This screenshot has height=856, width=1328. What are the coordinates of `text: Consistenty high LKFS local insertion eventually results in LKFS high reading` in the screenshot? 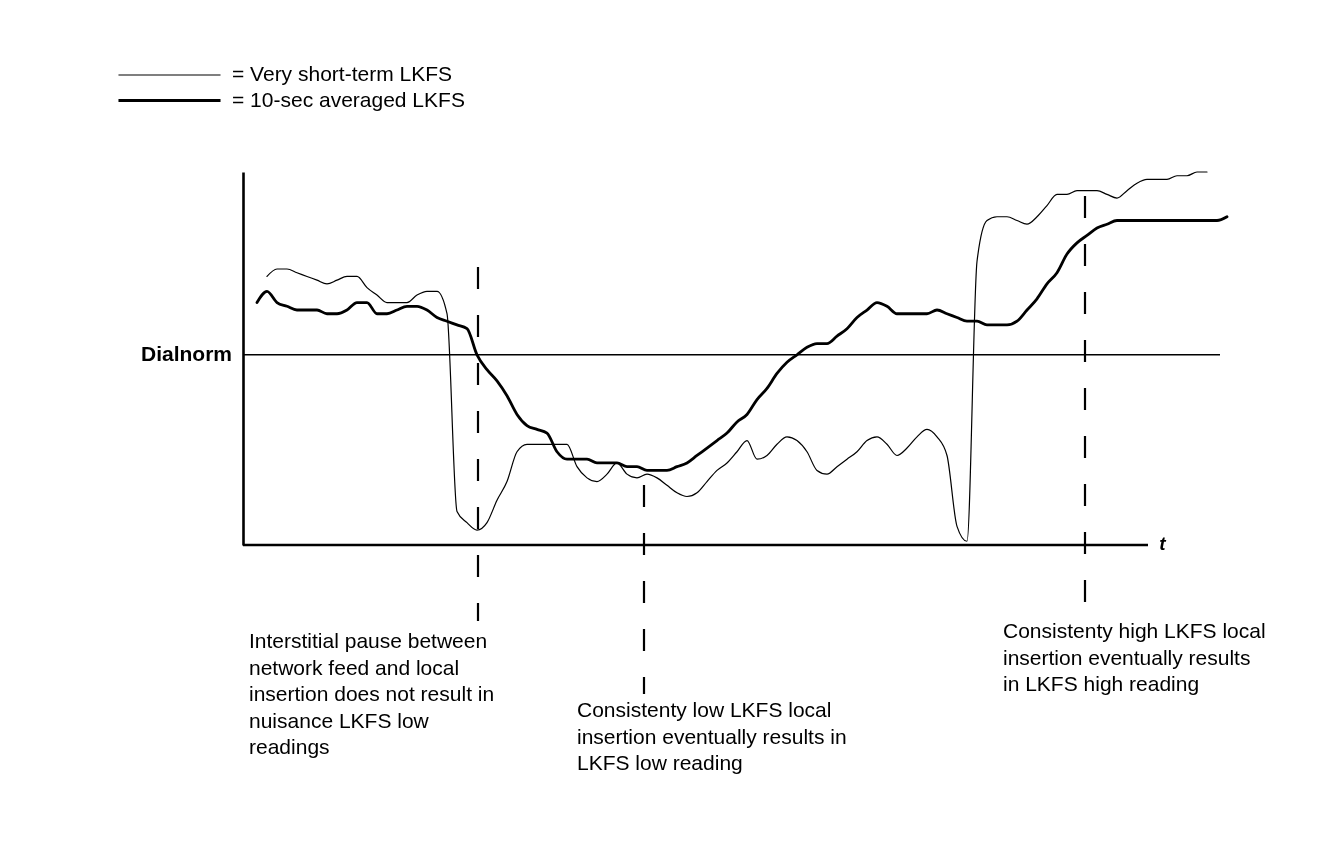 It's located at (1134, 657).